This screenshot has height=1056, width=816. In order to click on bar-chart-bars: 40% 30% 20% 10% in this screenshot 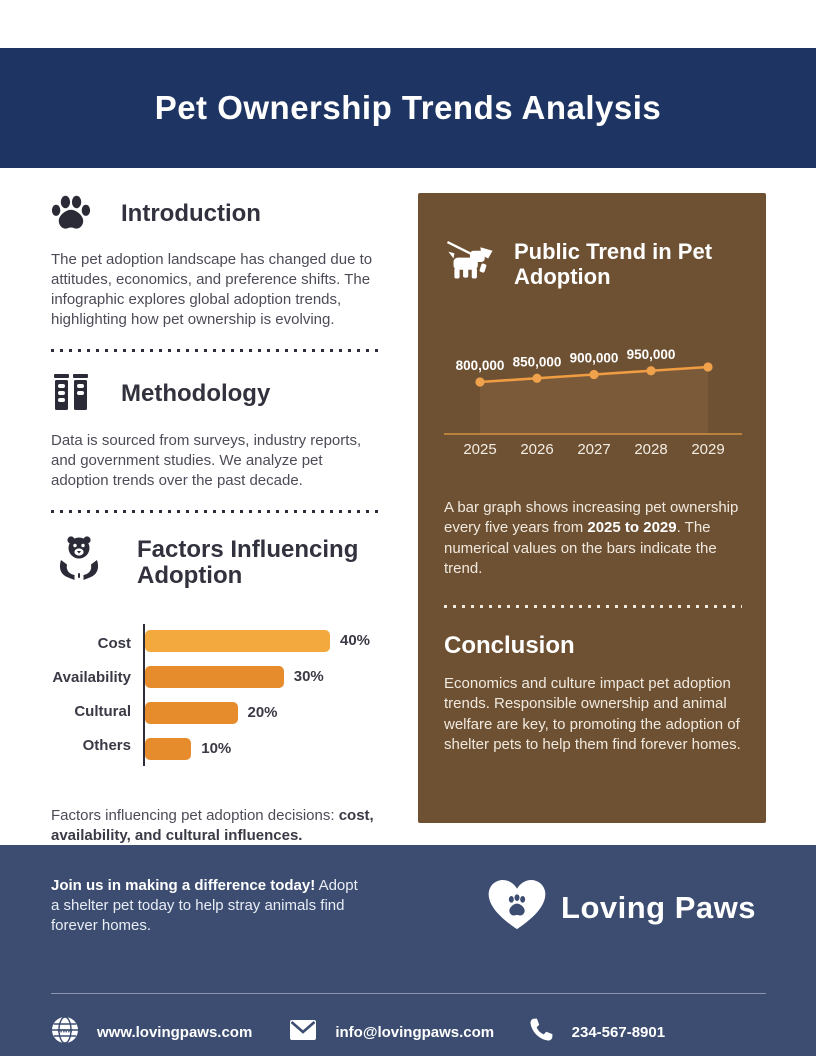, I will do `click(257, 694)`.